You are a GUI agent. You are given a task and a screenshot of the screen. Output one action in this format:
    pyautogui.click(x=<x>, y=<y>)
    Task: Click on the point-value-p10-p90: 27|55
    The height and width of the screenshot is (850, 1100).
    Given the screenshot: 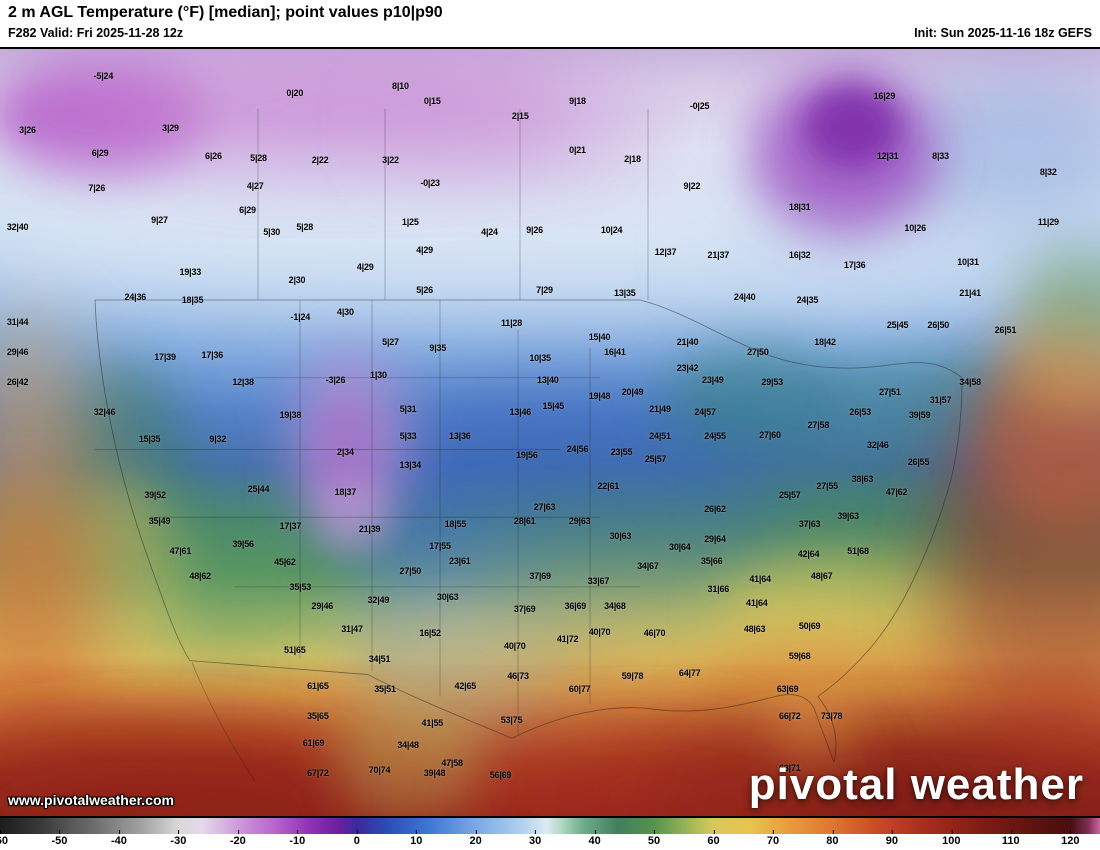 What is the action you would take?
    pyautogui.click(x=827, y=486)
    